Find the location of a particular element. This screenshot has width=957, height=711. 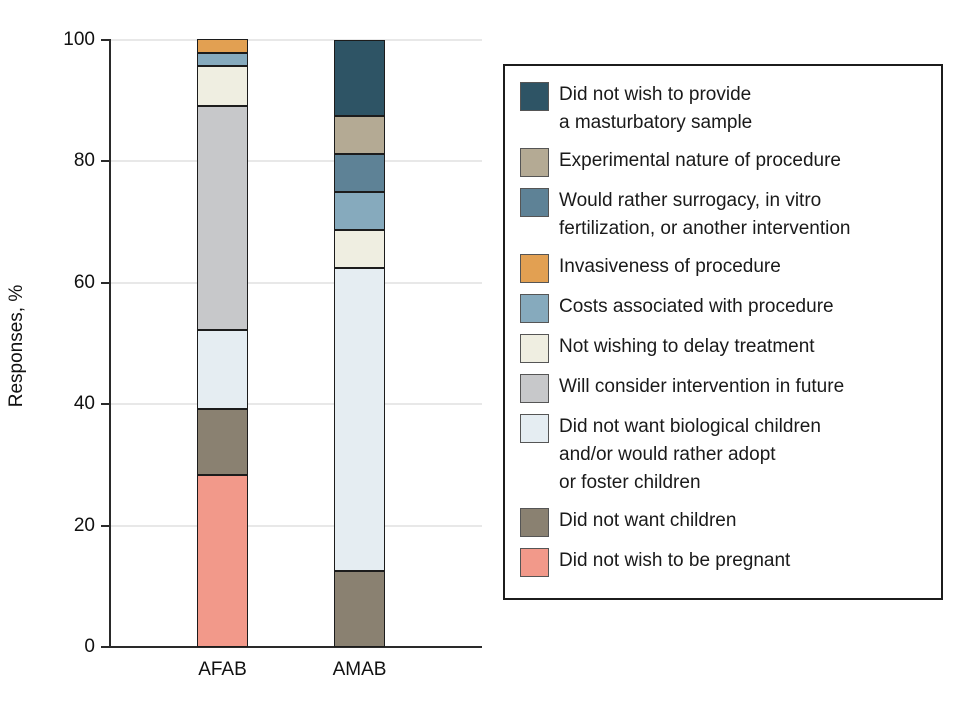

y-tick-label: 20 is located at coordinates (84, 525).